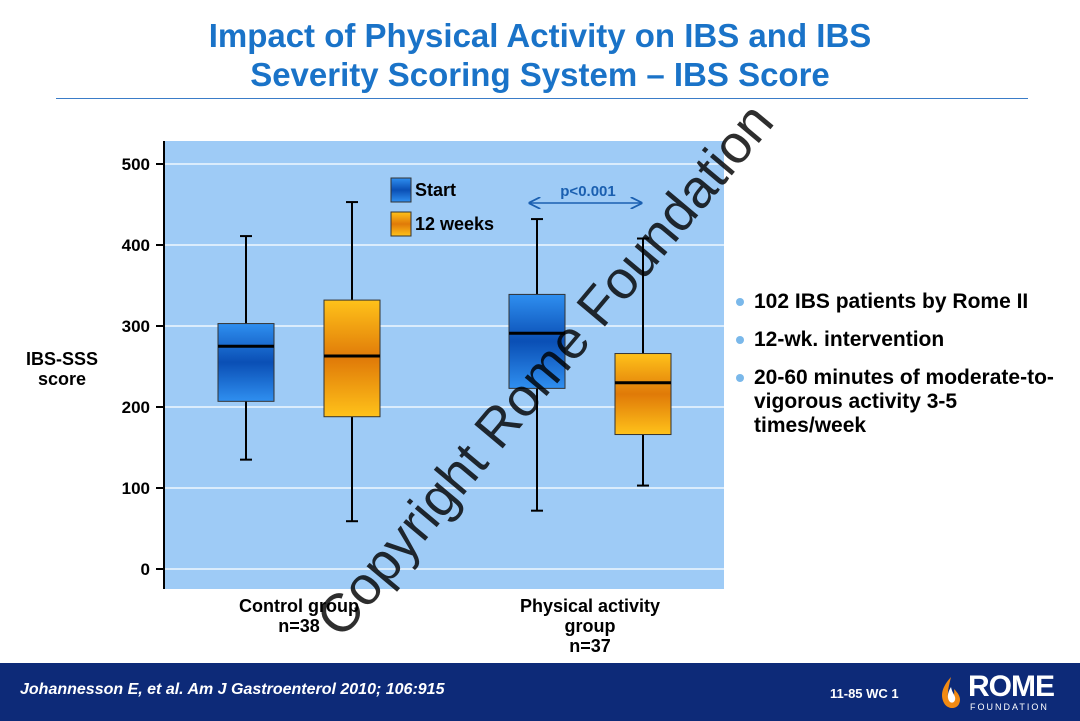 The height and width of the screenshot is (721, 1080). What do you see at coordinates (891, 301) in the screenshot?
I see `bullet-text: 102 IBS patients by Rome II` at bounding box center [891, 301].